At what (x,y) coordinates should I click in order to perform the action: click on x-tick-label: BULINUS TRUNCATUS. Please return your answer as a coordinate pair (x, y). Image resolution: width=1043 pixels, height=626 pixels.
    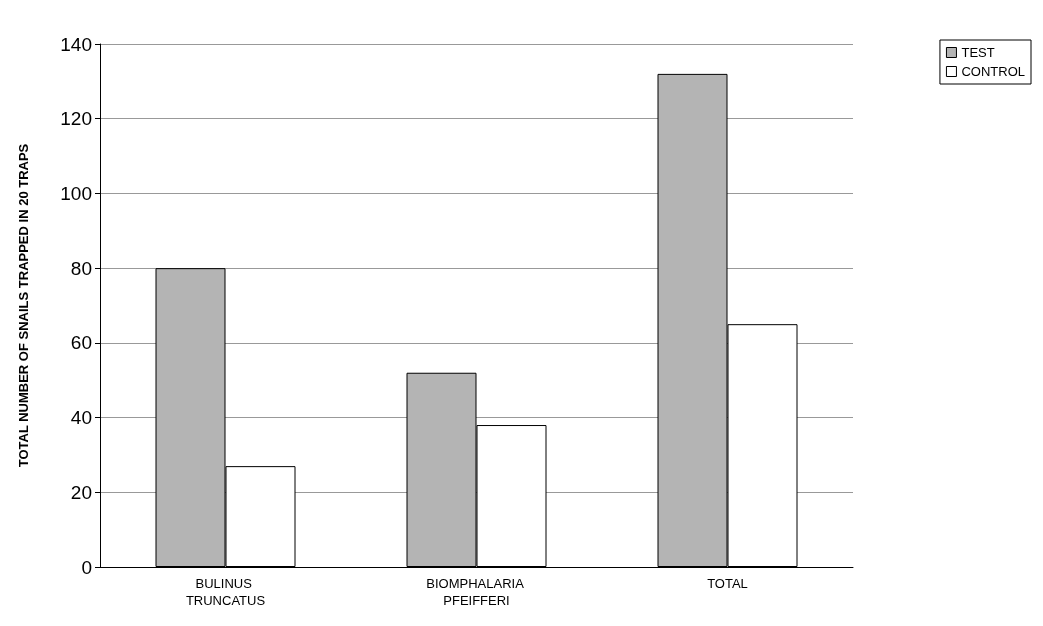
    Looking at the image, I should click on (225, 592).